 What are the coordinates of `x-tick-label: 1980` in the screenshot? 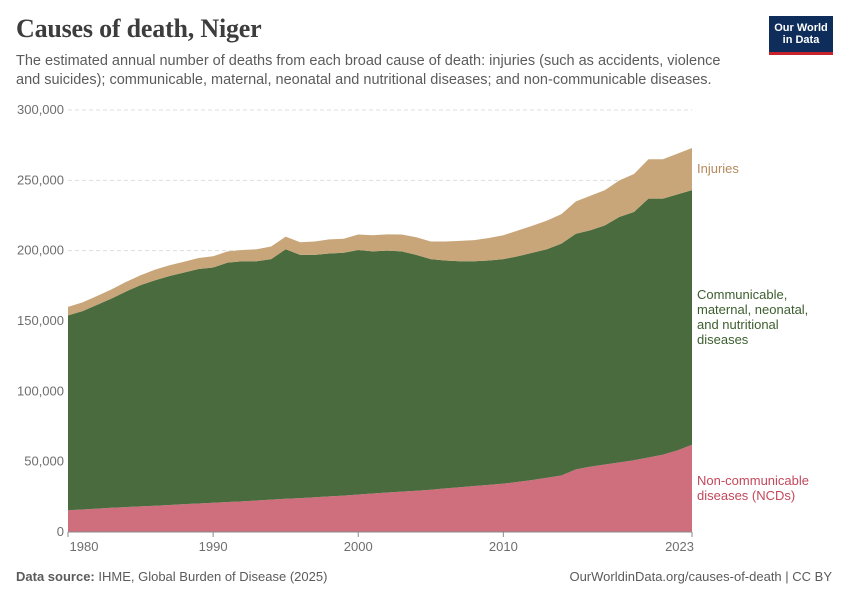 It's located at (84, 546).